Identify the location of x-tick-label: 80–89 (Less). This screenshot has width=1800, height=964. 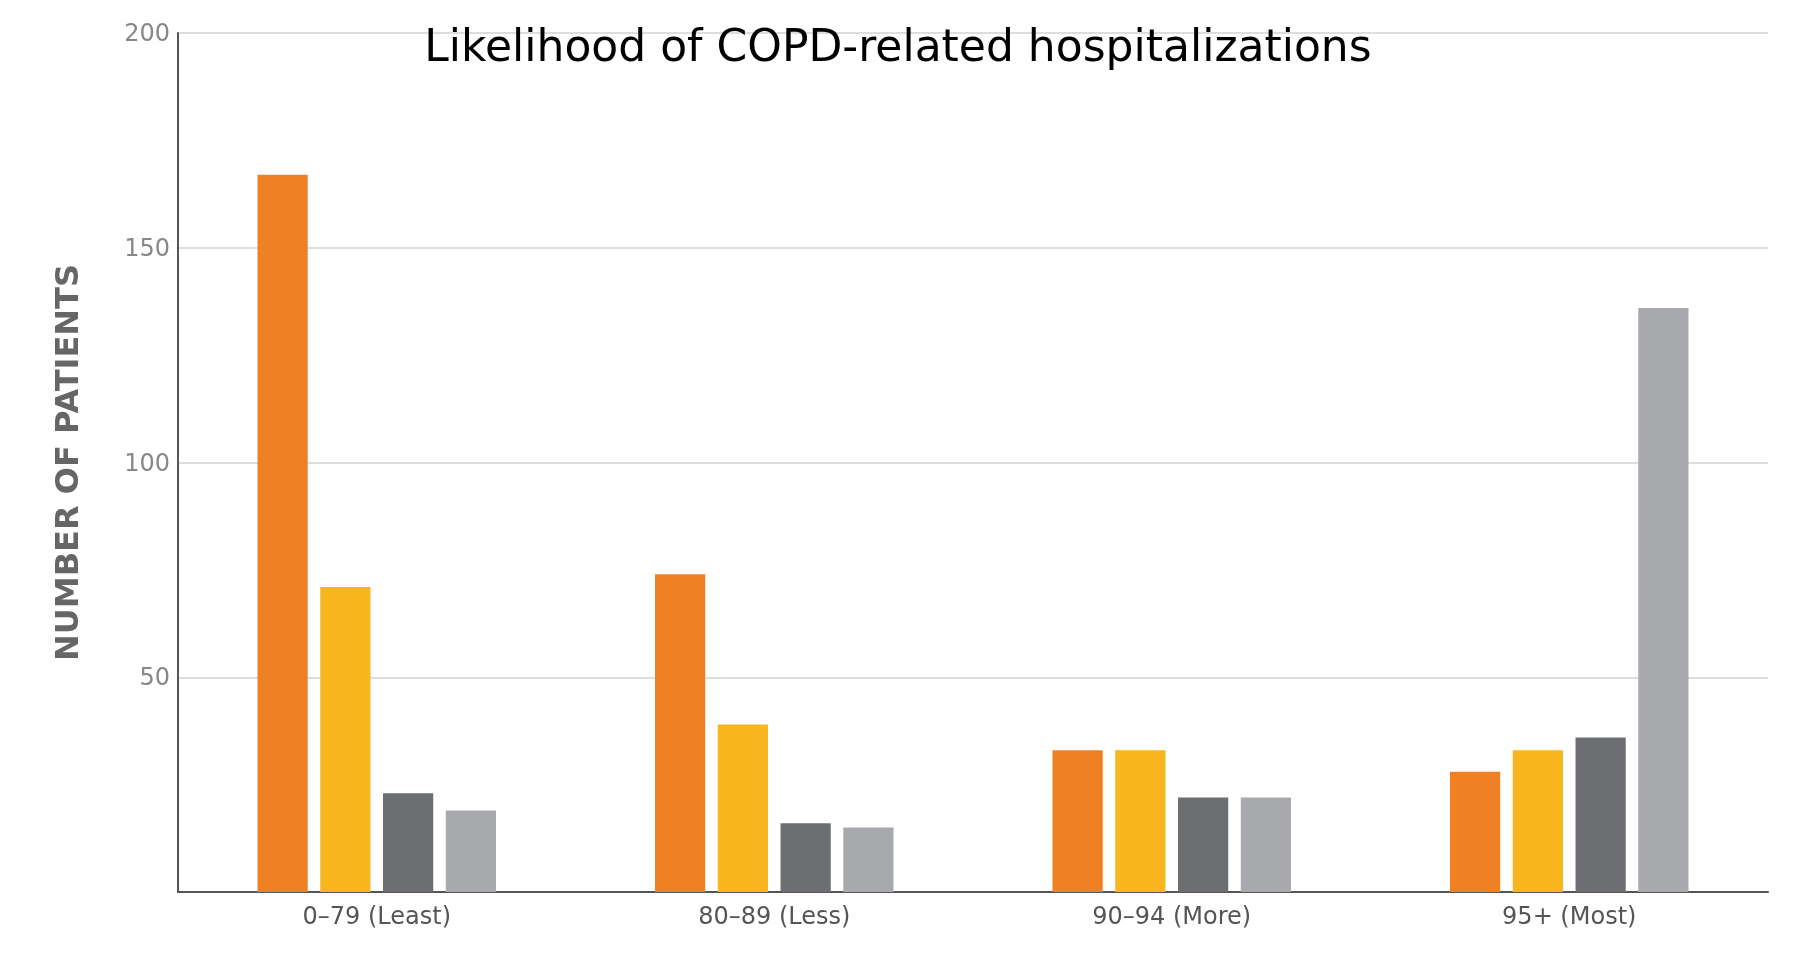
(774, 916).